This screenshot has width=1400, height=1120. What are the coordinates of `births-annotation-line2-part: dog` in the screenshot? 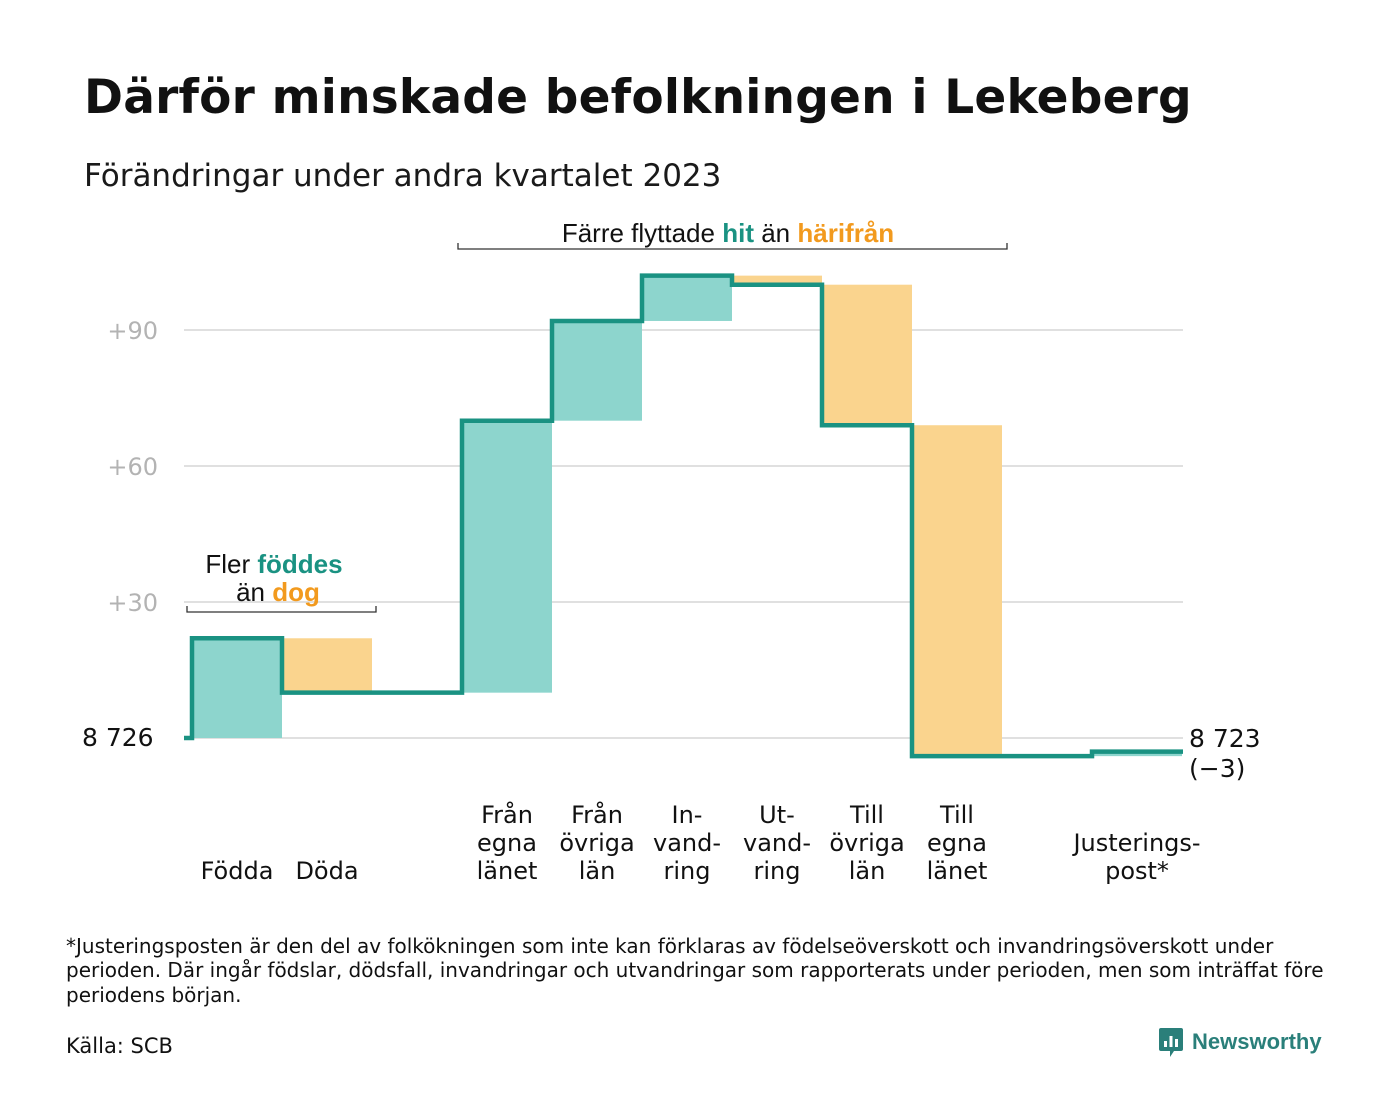 It's located at (296, 592).